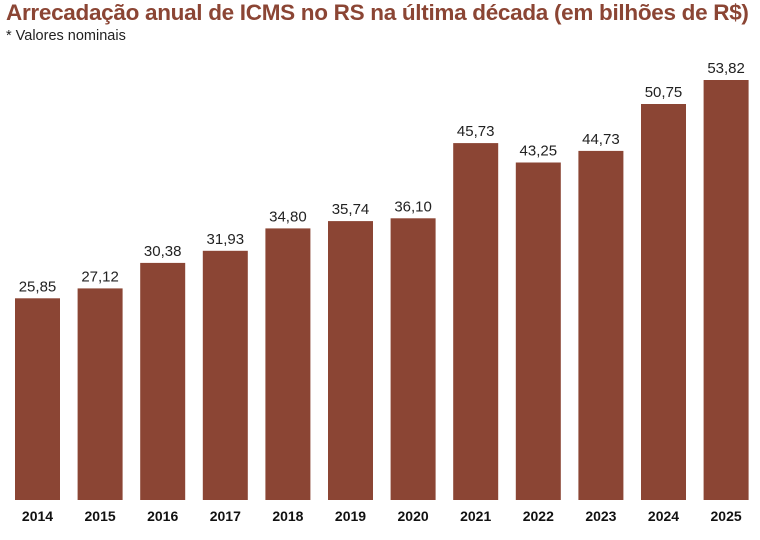 The width and height of the screenshot is (760, 540). I want to click on bar-2024, so click(663, 302).